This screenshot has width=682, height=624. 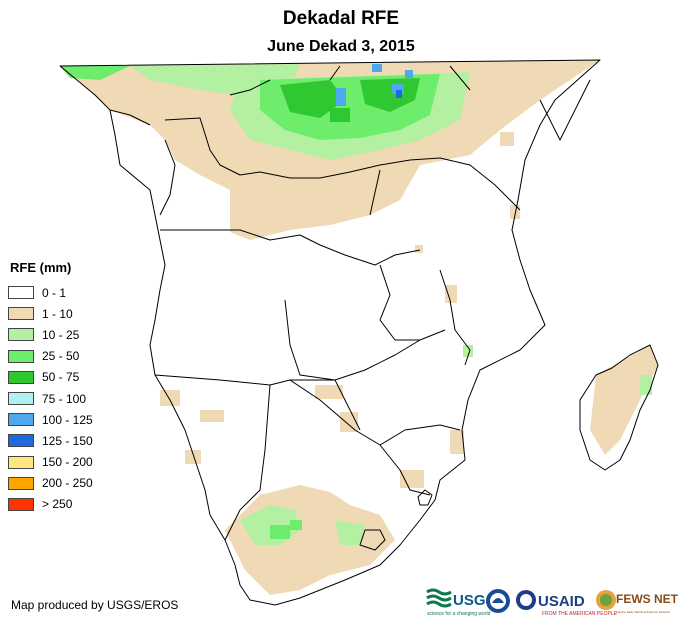 I want to click on legend-label: 75 - 100, so click(x=64, y=398).